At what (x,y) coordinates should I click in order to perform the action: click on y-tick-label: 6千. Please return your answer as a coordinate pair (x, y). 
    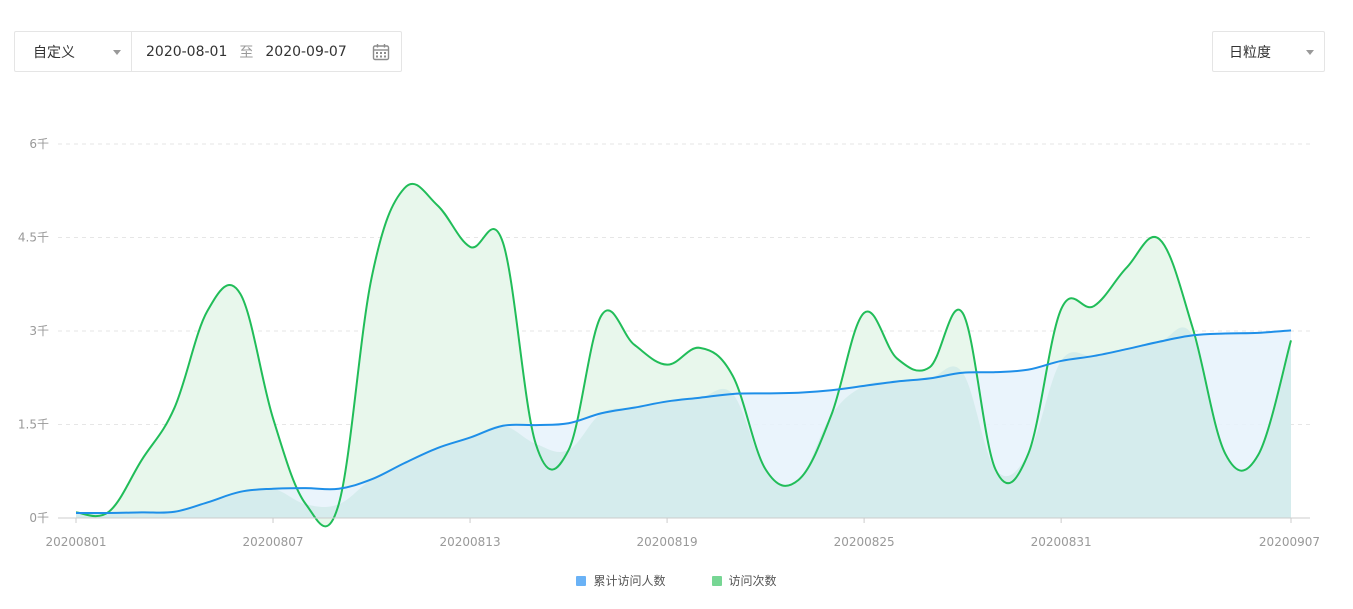
    Looking at the image, I should click on (39, 144).